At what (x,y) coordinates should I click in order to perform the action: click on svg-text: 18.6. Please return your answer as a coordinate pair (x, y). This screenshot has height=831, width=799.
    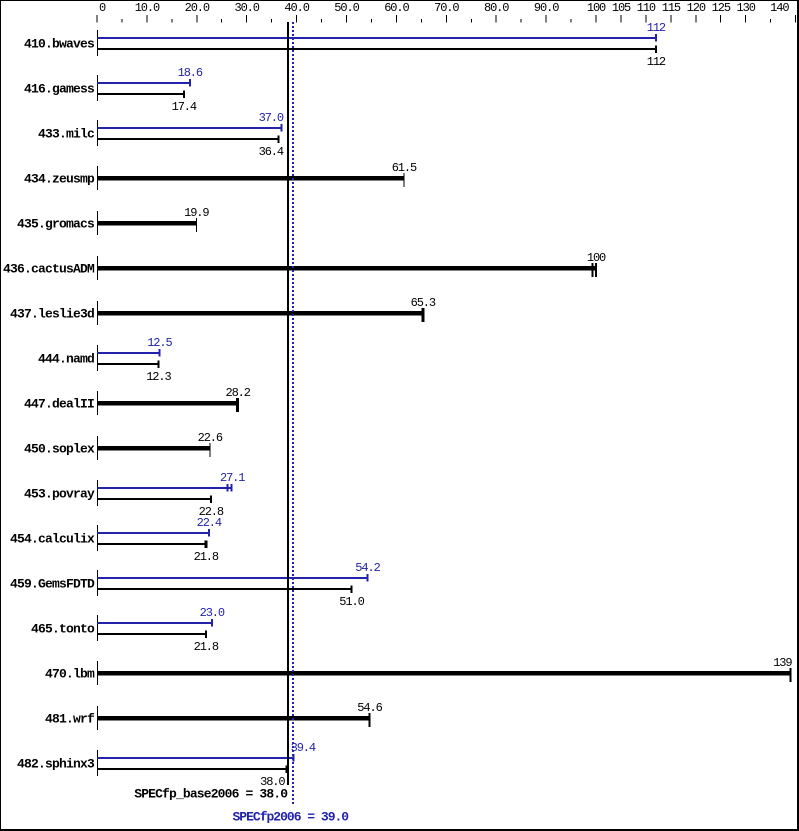
    Looking at the image, I should click on (190, 73).